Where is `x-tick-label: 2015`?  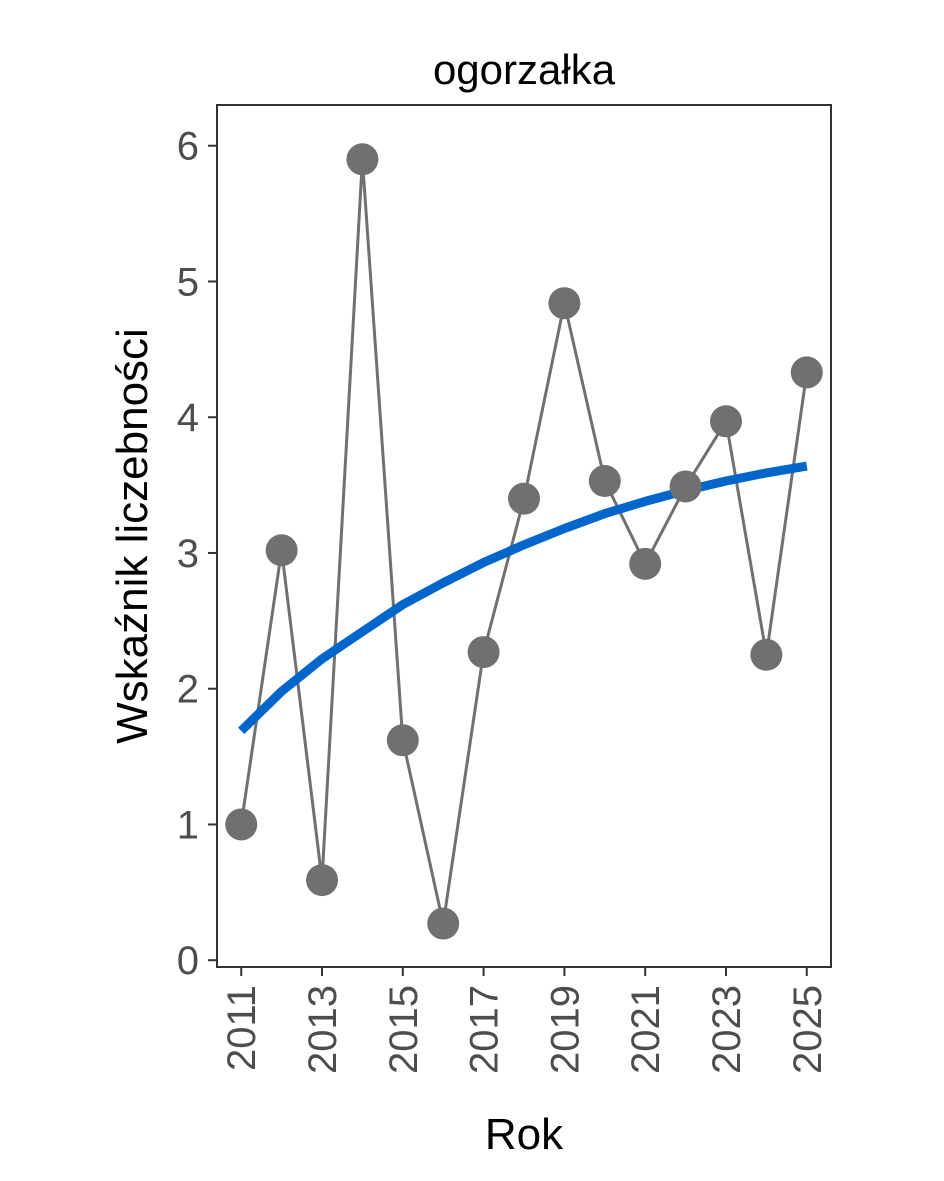
x-tick-label: 2015 is located at coordinates (404, 1029).